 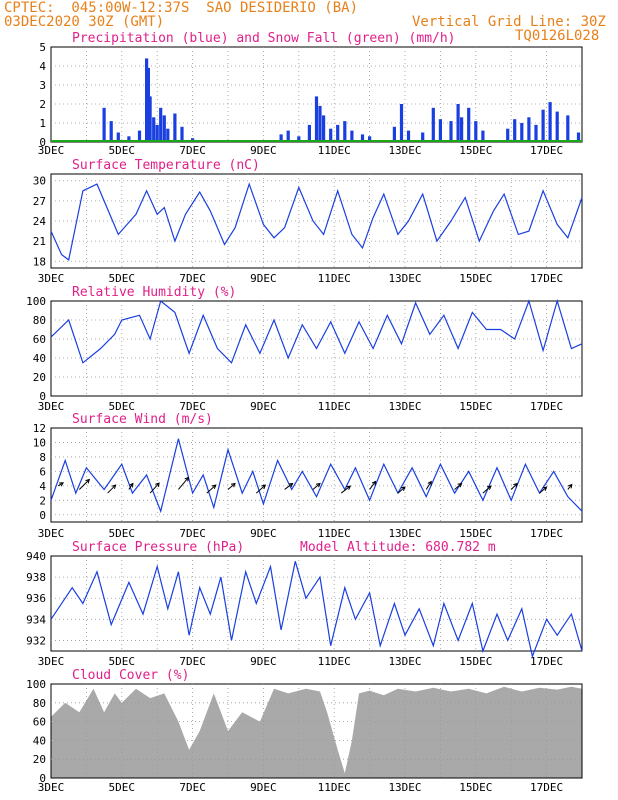 What do you see at coordinates (122, 661) in the screenshot?
I see `pressure-xtick-5DEC: 5DEC` at bounding box center [122, 661].